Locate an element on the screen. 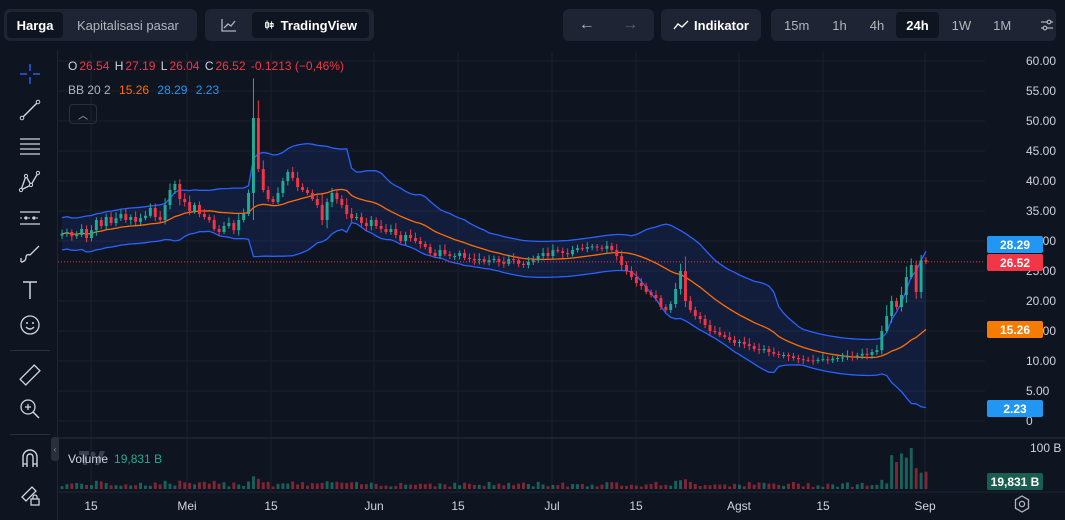 The image size is (1065, 520). line-chart-button is located at coordinates (229, 25).